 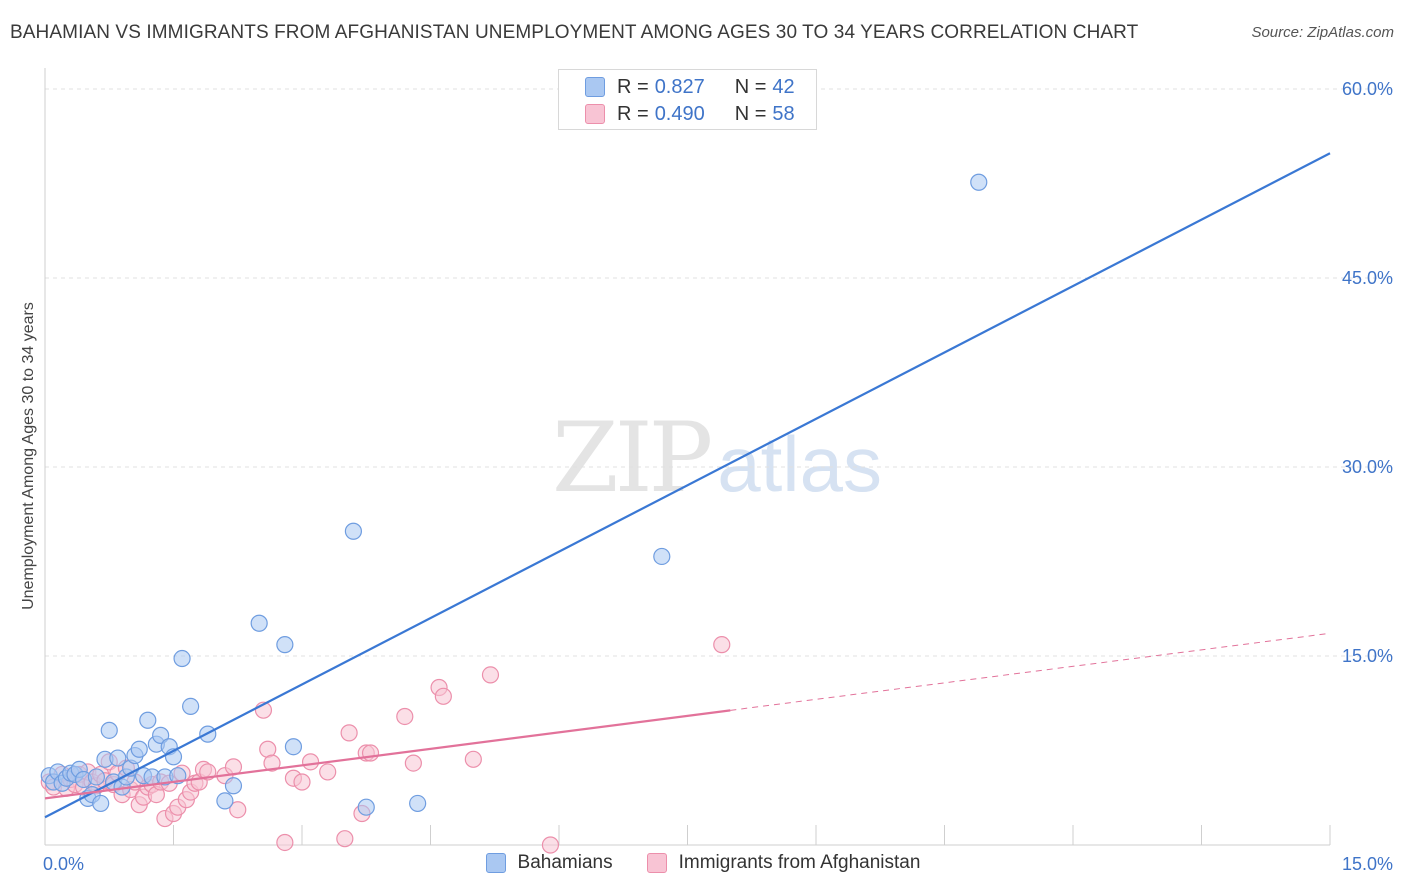 What do you see at coordinates (595, 87) in the screenshot?
I see `legend-swatch-bahamians` at bounding box center [595, 87].